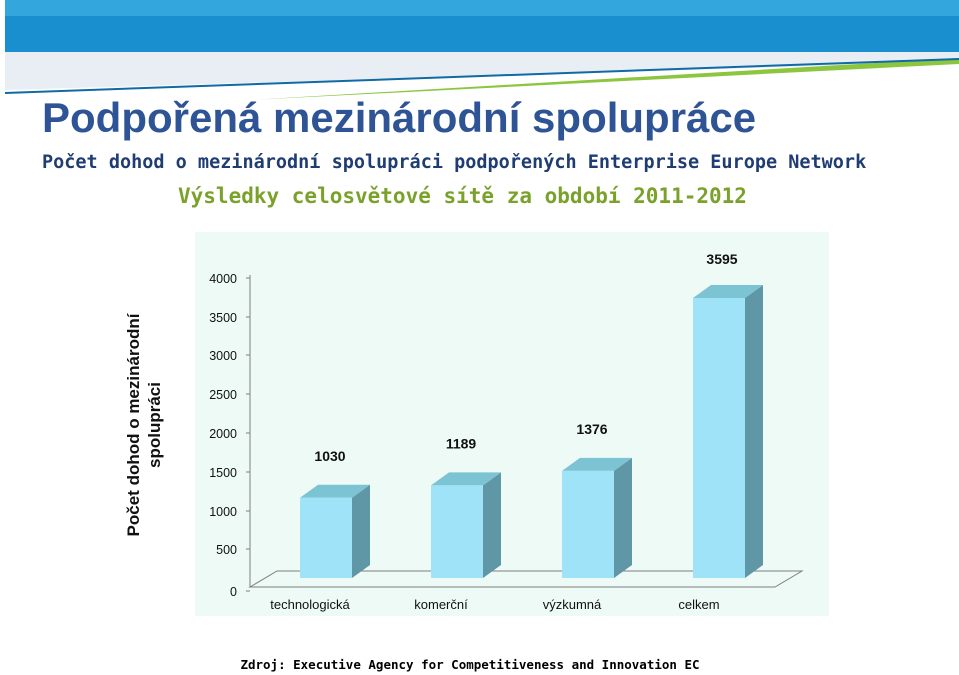 This screenshot has width=959, height=675. I want to click on data-label: 1189, so click(461, 443).